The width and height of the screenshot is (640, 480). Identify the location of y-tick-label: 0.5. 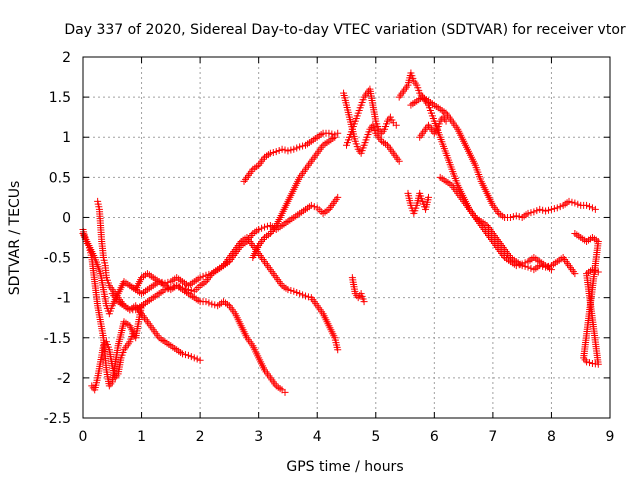
(60, 178).